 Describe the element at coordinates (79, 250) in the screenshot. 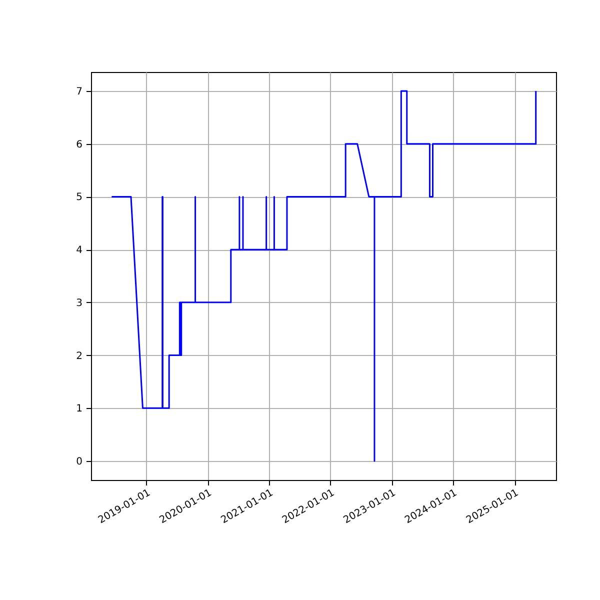

I see `y-tick-label: 4` at that location.